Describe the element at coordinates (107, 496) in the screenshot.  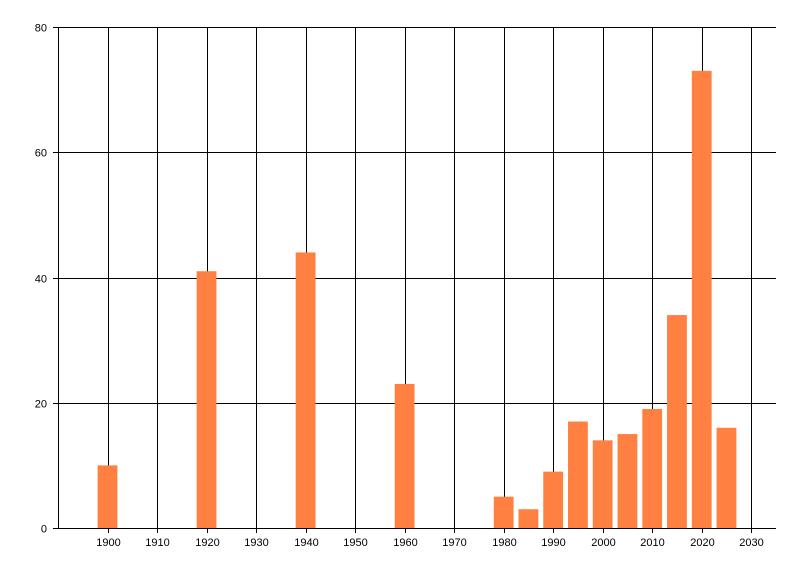
I see `bar-1900` at that location.